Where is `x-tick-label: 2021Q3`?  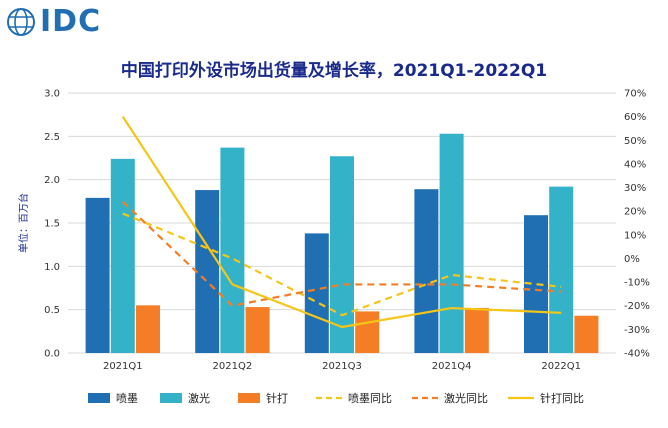 x-tick-label: 2021Q3 is located at coordinates (342, 366).